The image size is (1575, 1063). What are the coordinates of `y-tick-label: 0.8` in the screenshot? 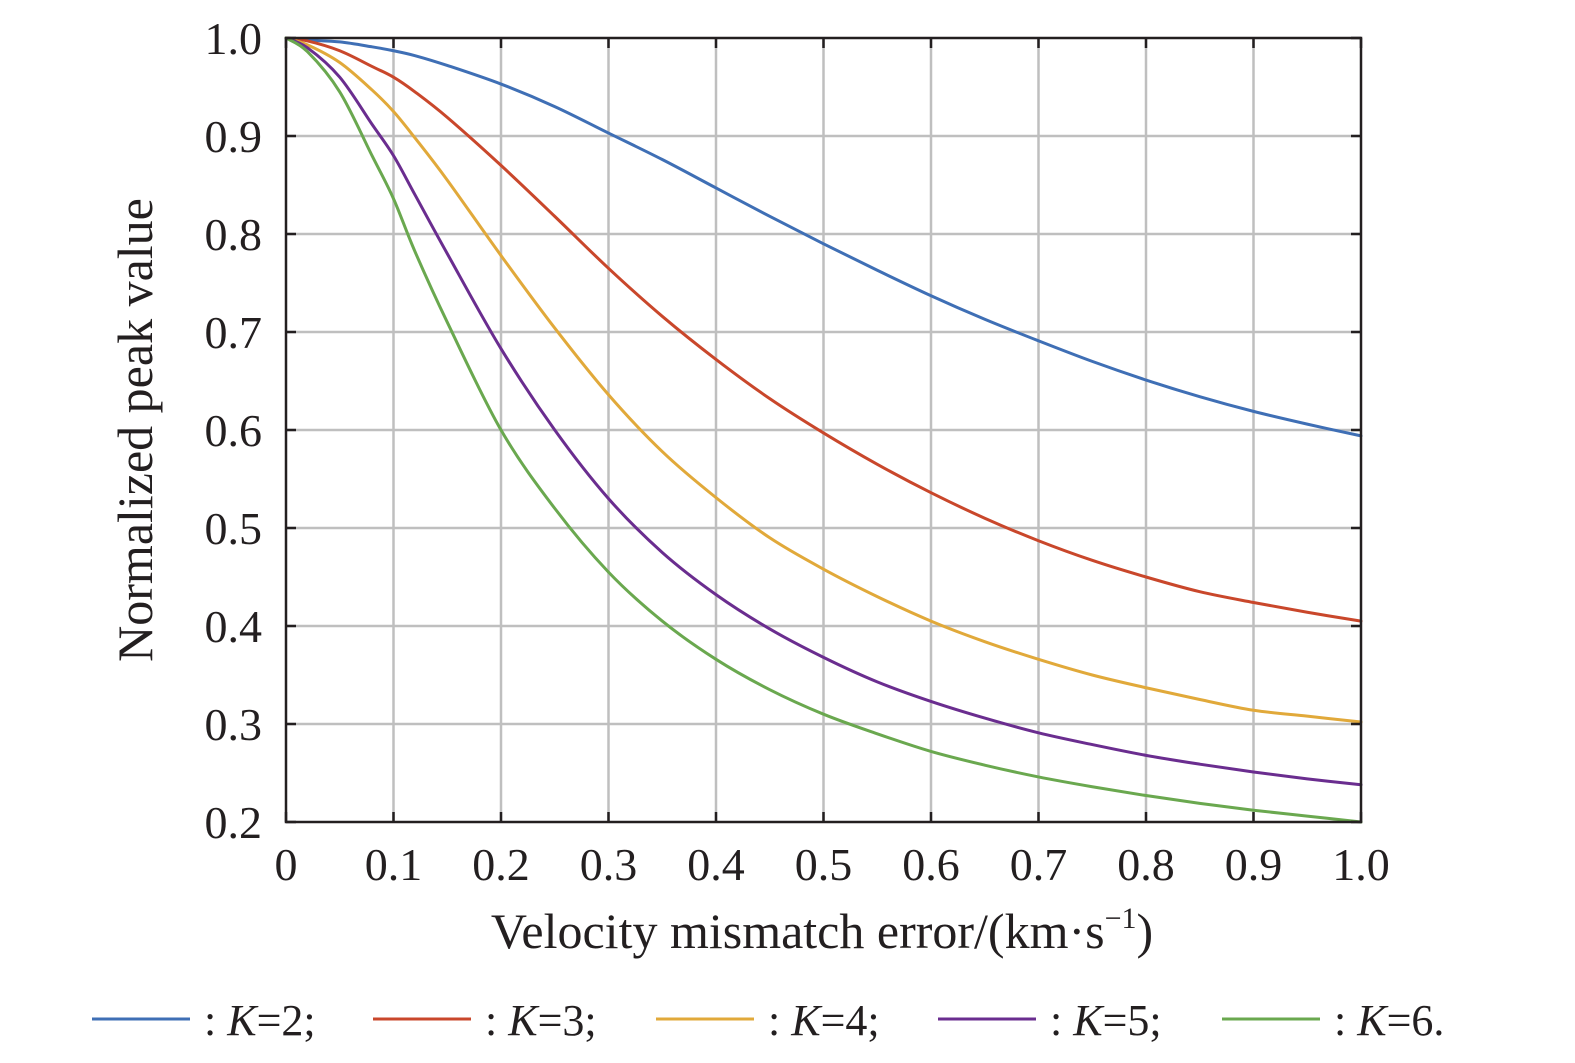 It's located at (234, 234).